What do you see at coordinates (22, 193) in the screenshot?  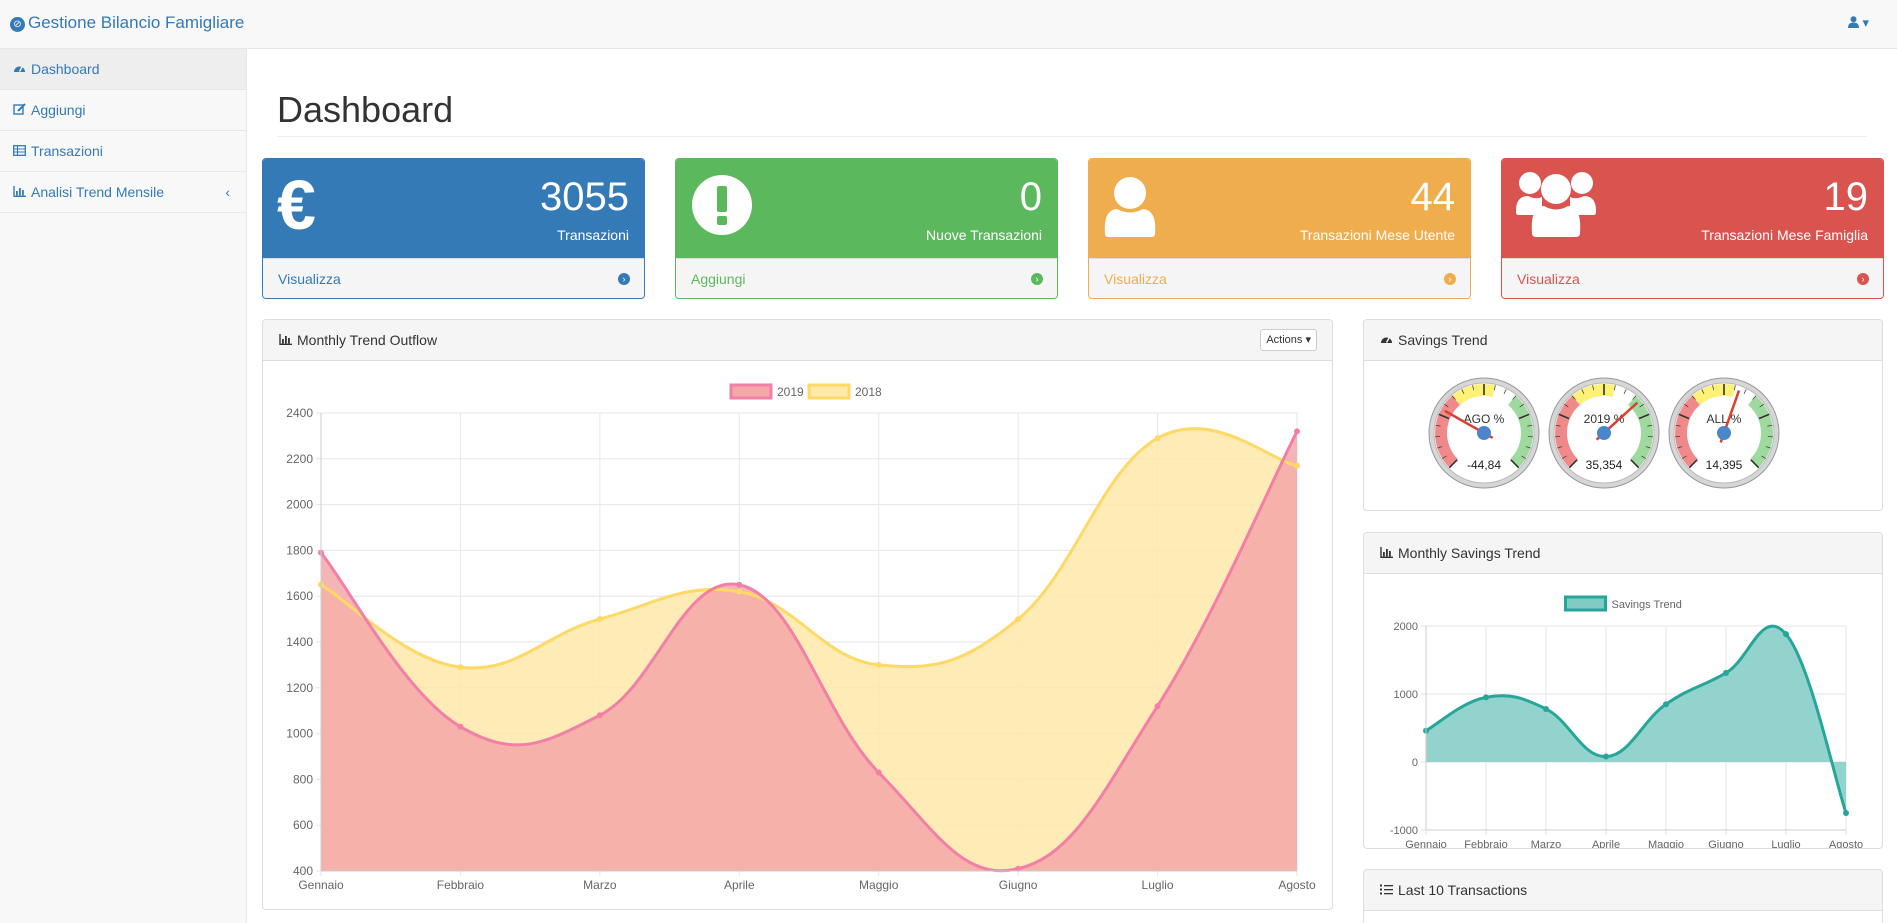 I see `bar-chart-icon` at bounding box center [22, 193].